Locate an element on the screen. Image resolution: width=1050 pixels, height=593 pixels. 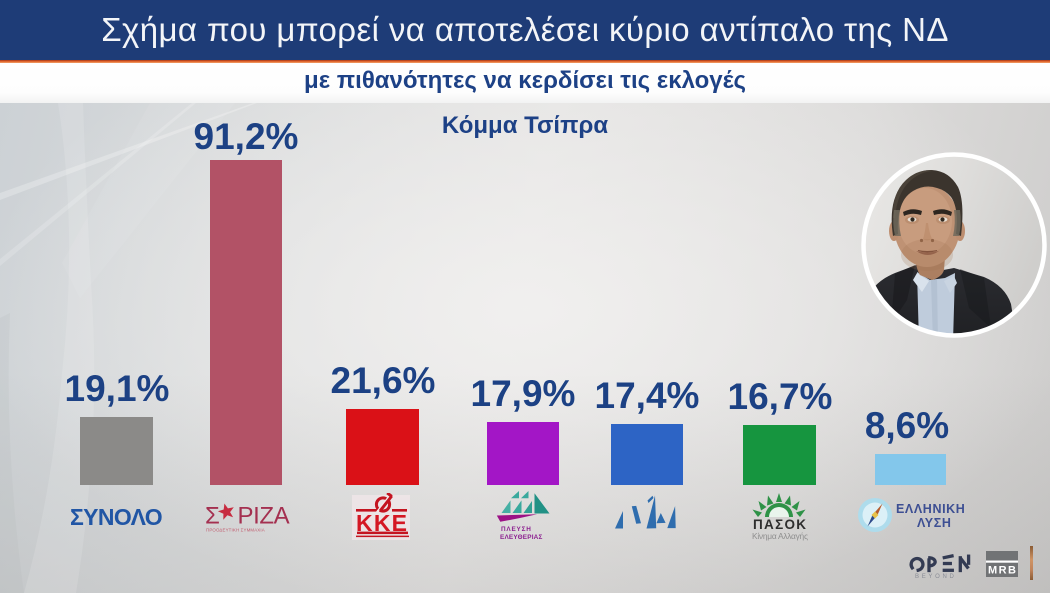
svg-text: ΠΡΟΟΔΕΥΤΙΚΗ ΣΥΜΜΑΧΙΑ is located at coordinates (235, 530).